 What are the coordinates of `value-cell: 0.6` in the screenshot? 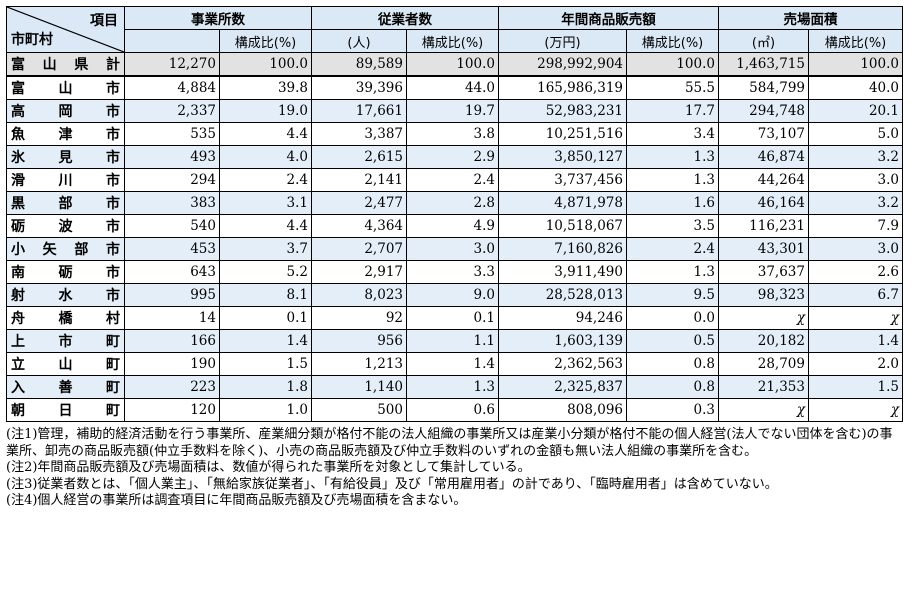 It's located at (452, 410).